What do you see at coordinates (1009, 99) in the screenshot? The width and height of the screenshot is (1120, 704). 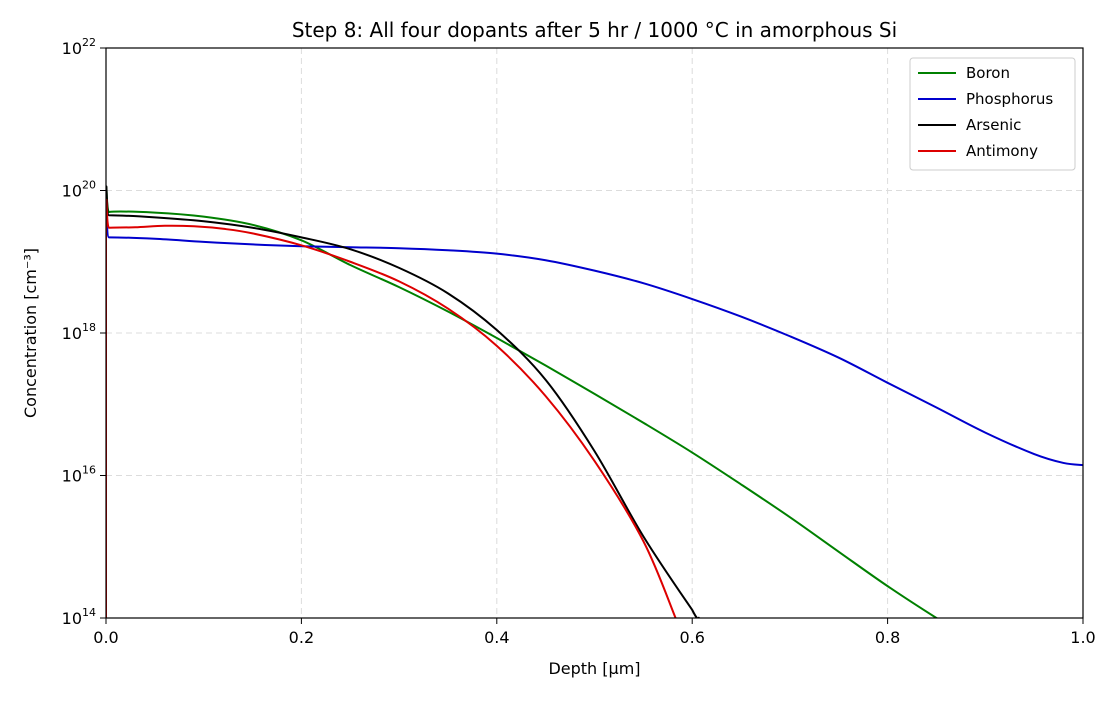 I see `legend-label: Phosphorus` at bounding box center [1009, 99].